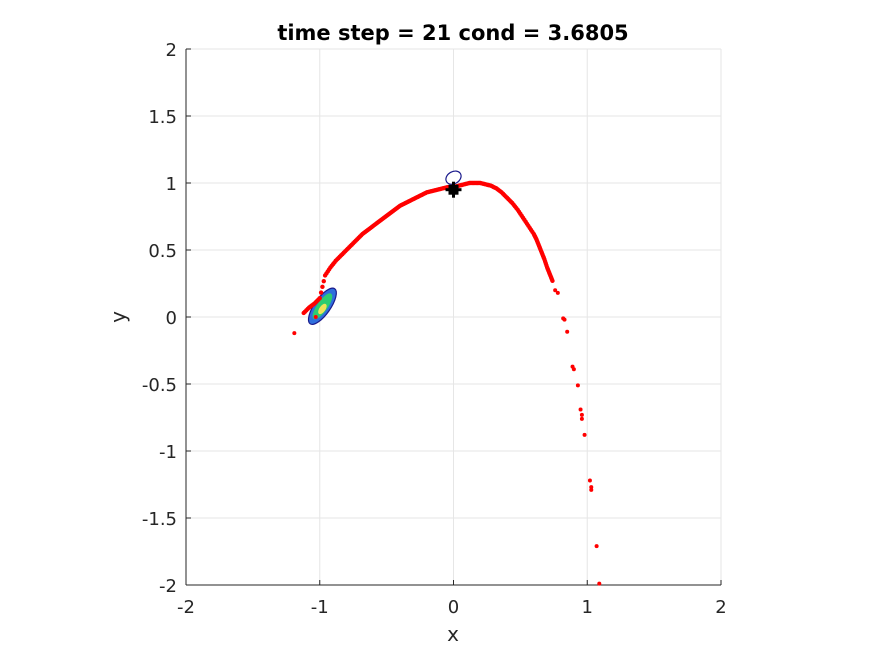 This screenshot has height=656, width=875. What do you see at coordinates (453, 634) in the screenshot?
I see `x-axis-label: x` at bounding box center [453, 634].